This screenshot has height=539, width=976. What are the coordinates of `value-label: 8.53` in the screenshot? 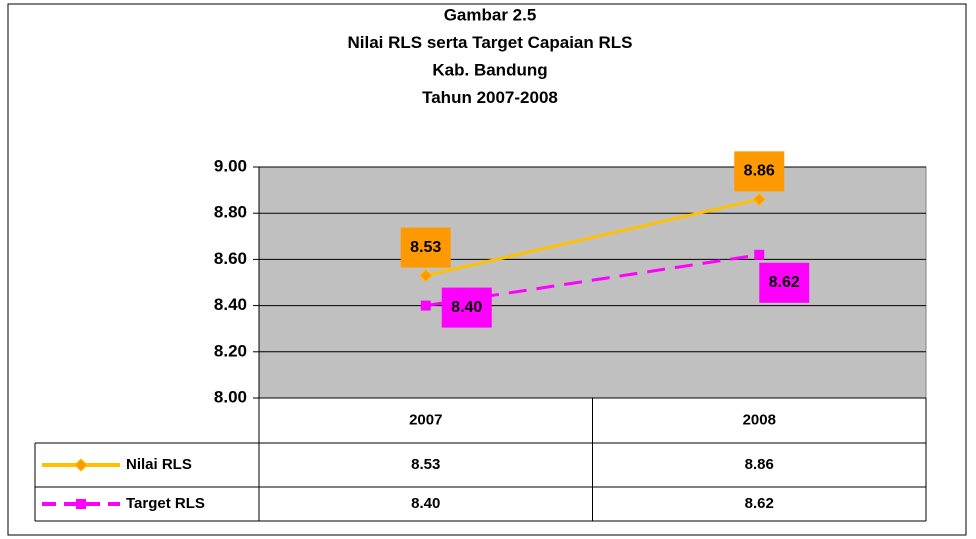 It's located at (425, 247).